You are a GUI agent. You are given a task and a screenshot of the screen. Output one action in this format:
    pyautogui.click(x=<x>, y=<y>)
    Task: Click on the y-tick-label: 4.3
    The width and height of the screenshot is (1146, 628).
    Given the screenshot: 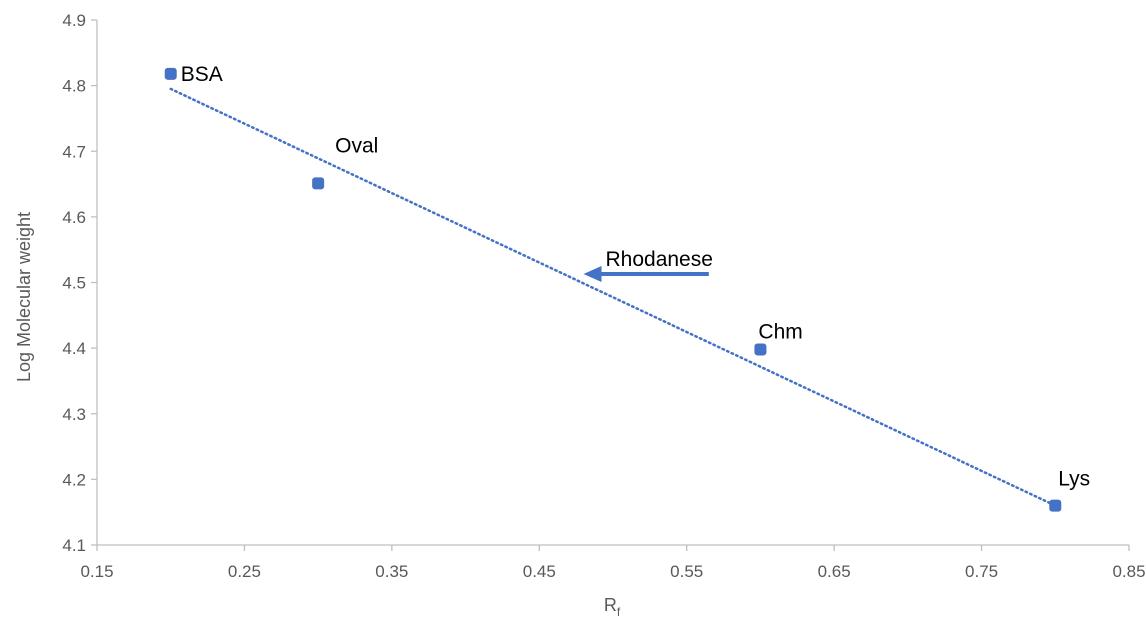 What is the action you would take?
    pyautogui.click(x=74, y=414)
    